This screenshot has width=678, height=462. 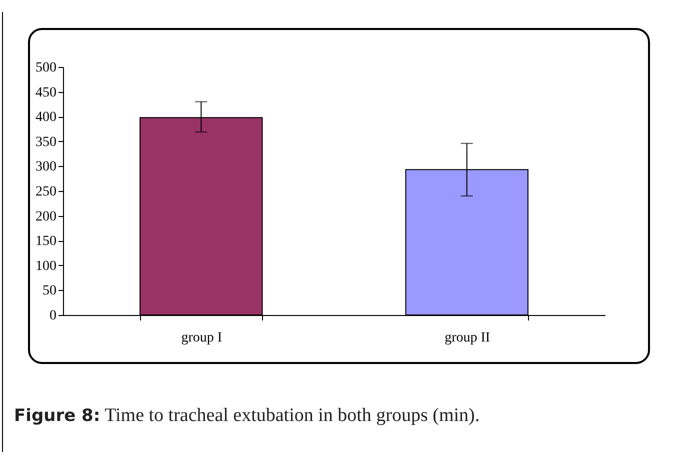 What do you see at coordinates (467, 338) in the screenshot?
I see `x-tick-label: group II` at bounding box center [467, 338].